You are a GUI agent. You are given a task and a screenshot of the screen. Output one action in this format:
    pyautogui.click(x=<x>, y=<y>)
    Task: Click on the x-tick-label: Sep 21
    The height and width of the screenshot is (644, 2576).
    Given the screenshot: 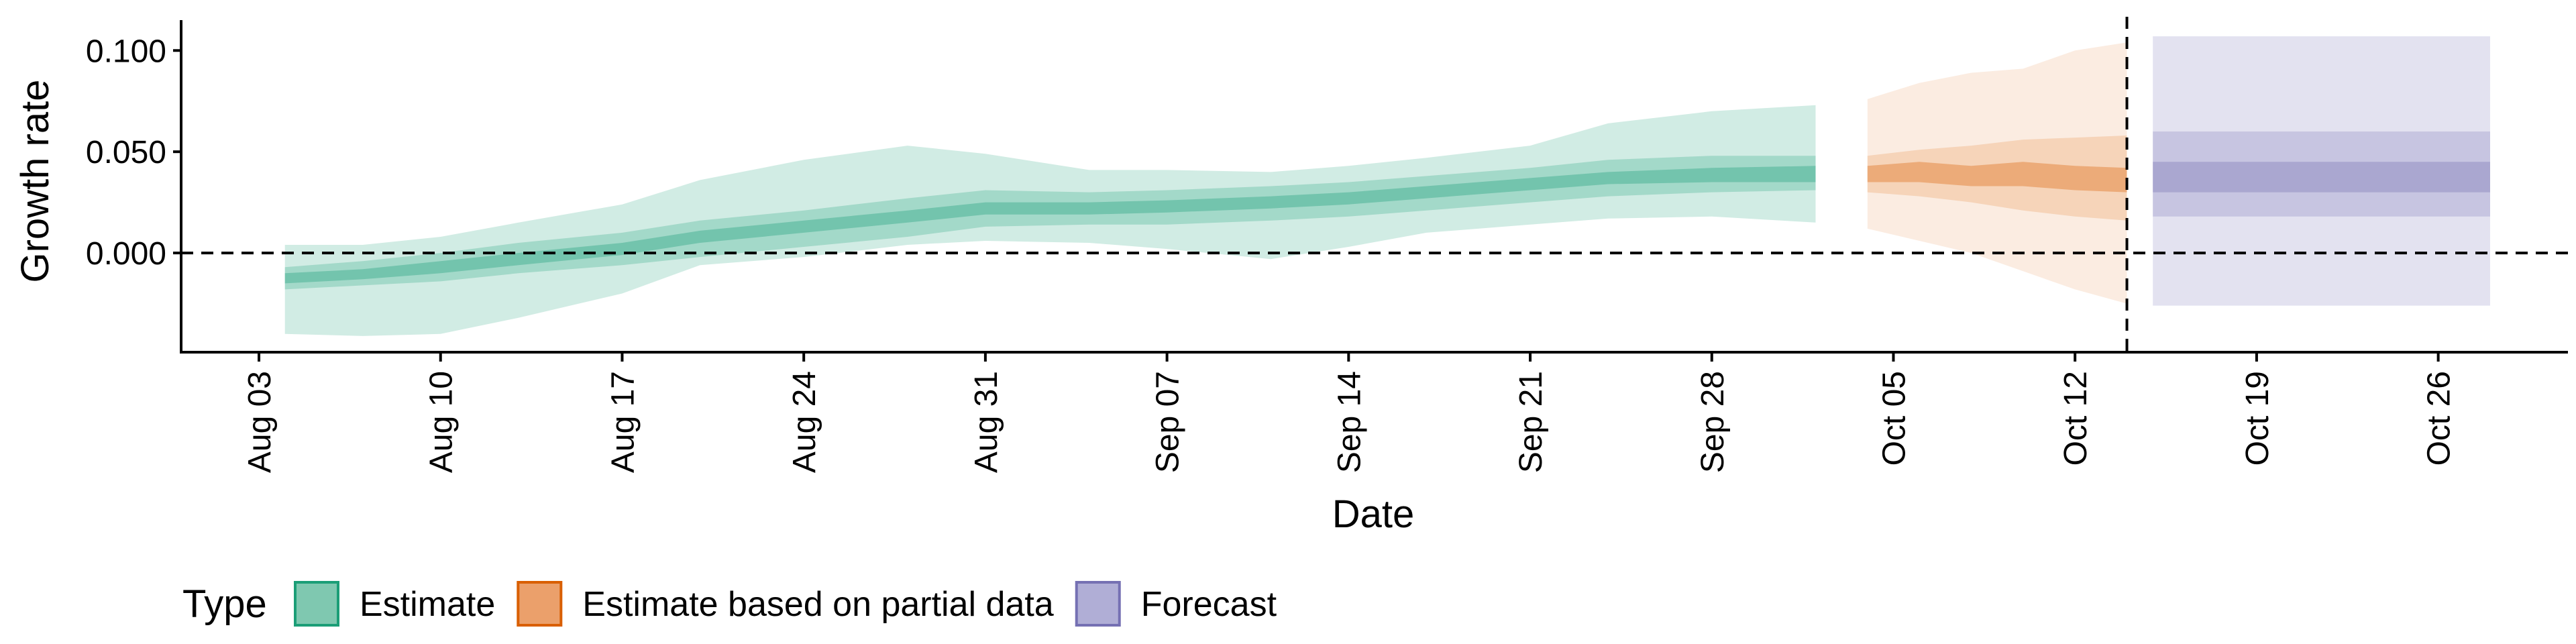 What is the action you would take?
    pyautogui.click(x=1531, y=422)
    